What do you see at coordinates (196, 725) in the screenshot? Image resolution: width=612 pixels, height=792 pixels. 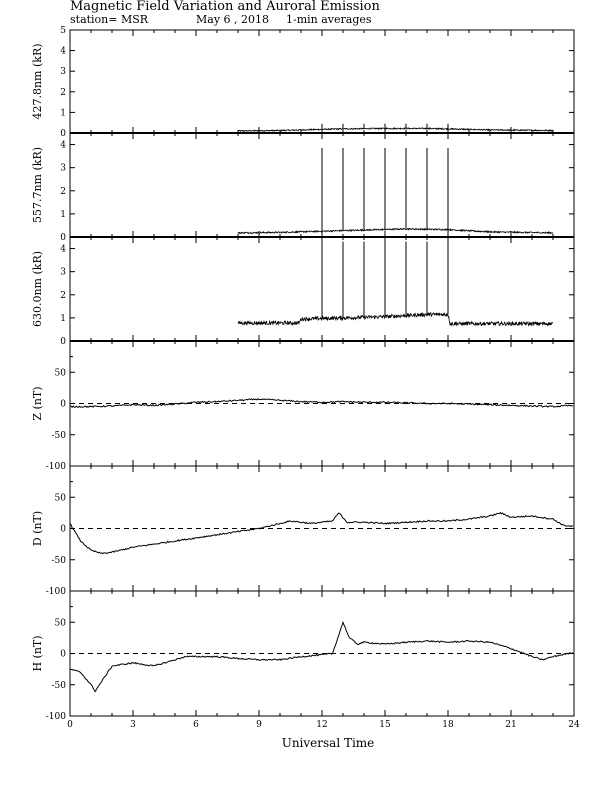 I see `x-tick-label: 6` at bounding box center [196, 725].